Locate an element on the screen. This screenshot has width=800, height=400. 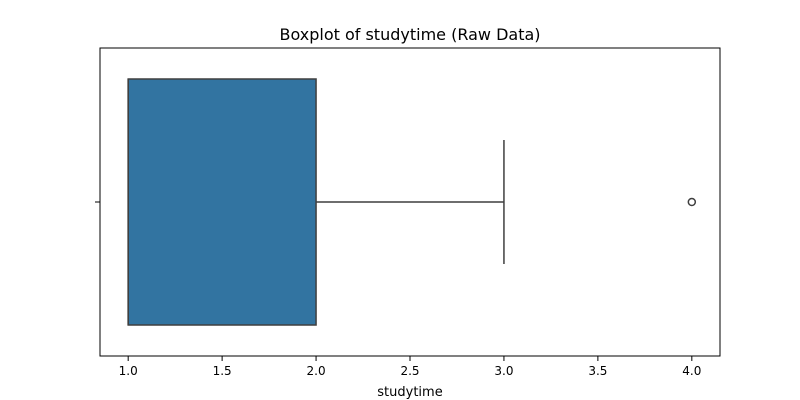
x-axis-ticks: 1.0 1.5 2.0 2.5 3.0 3.5 4.0 is located at coordinates (410, 367).